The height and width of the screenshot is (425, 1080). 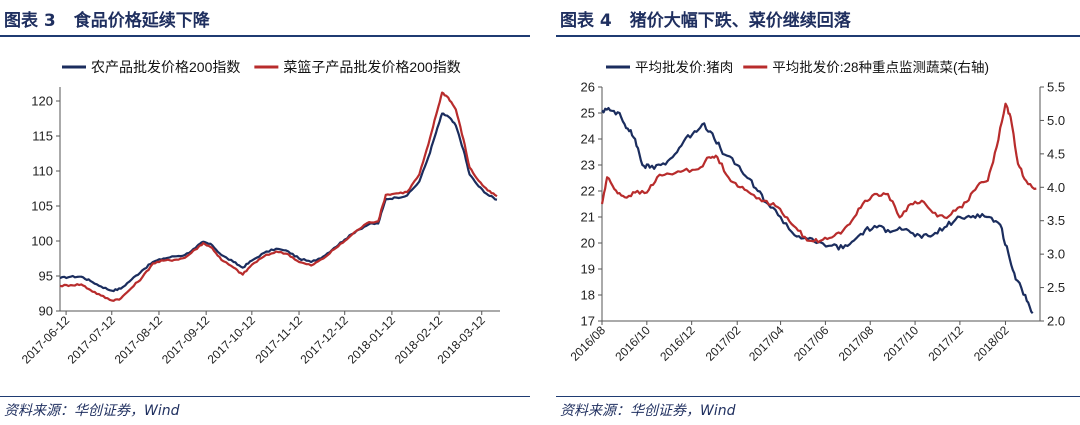 What do you see at coordinates (1056, 87) in the screenshot?
I see `y2-tick-label: 5.5` at bounding box center [1056, 87].